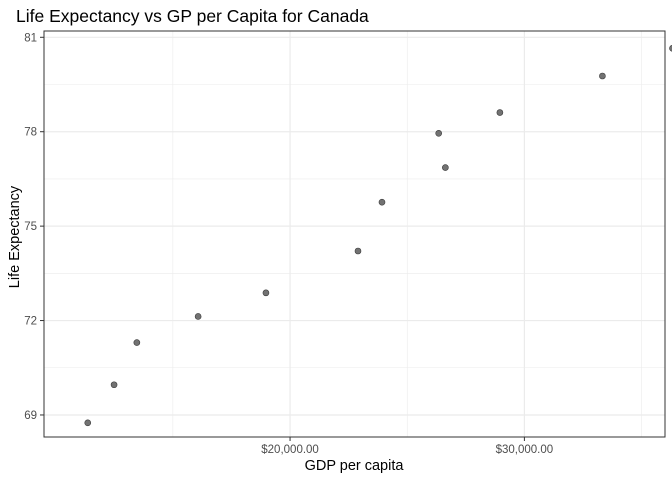 The width and height of the screenshot is (672, 480). Describe the element at coordinates (30, 416) in the screenshot. I see `y-tick-label: 69` at that location.